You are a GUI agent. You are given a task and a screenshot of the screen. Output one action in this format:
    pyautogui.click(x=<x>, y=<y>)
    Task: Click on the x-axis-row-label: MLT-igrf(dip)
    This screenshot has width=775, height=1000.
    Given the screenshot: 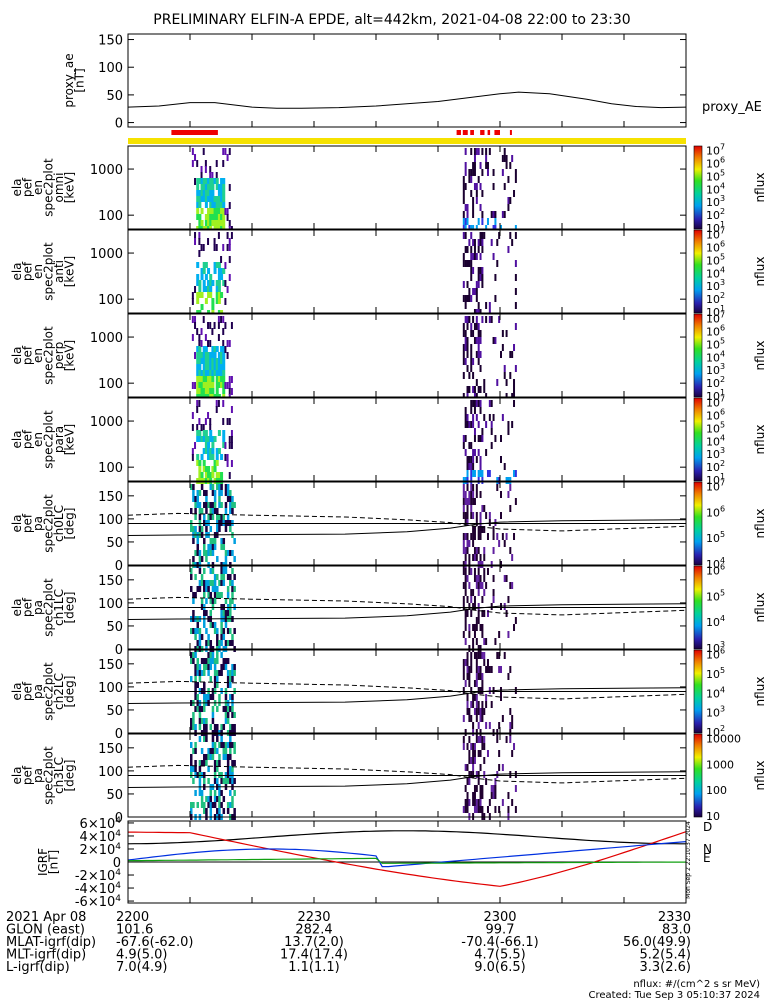 What is the action you would take?
    pyautogui.click(x=46, y=955)
    